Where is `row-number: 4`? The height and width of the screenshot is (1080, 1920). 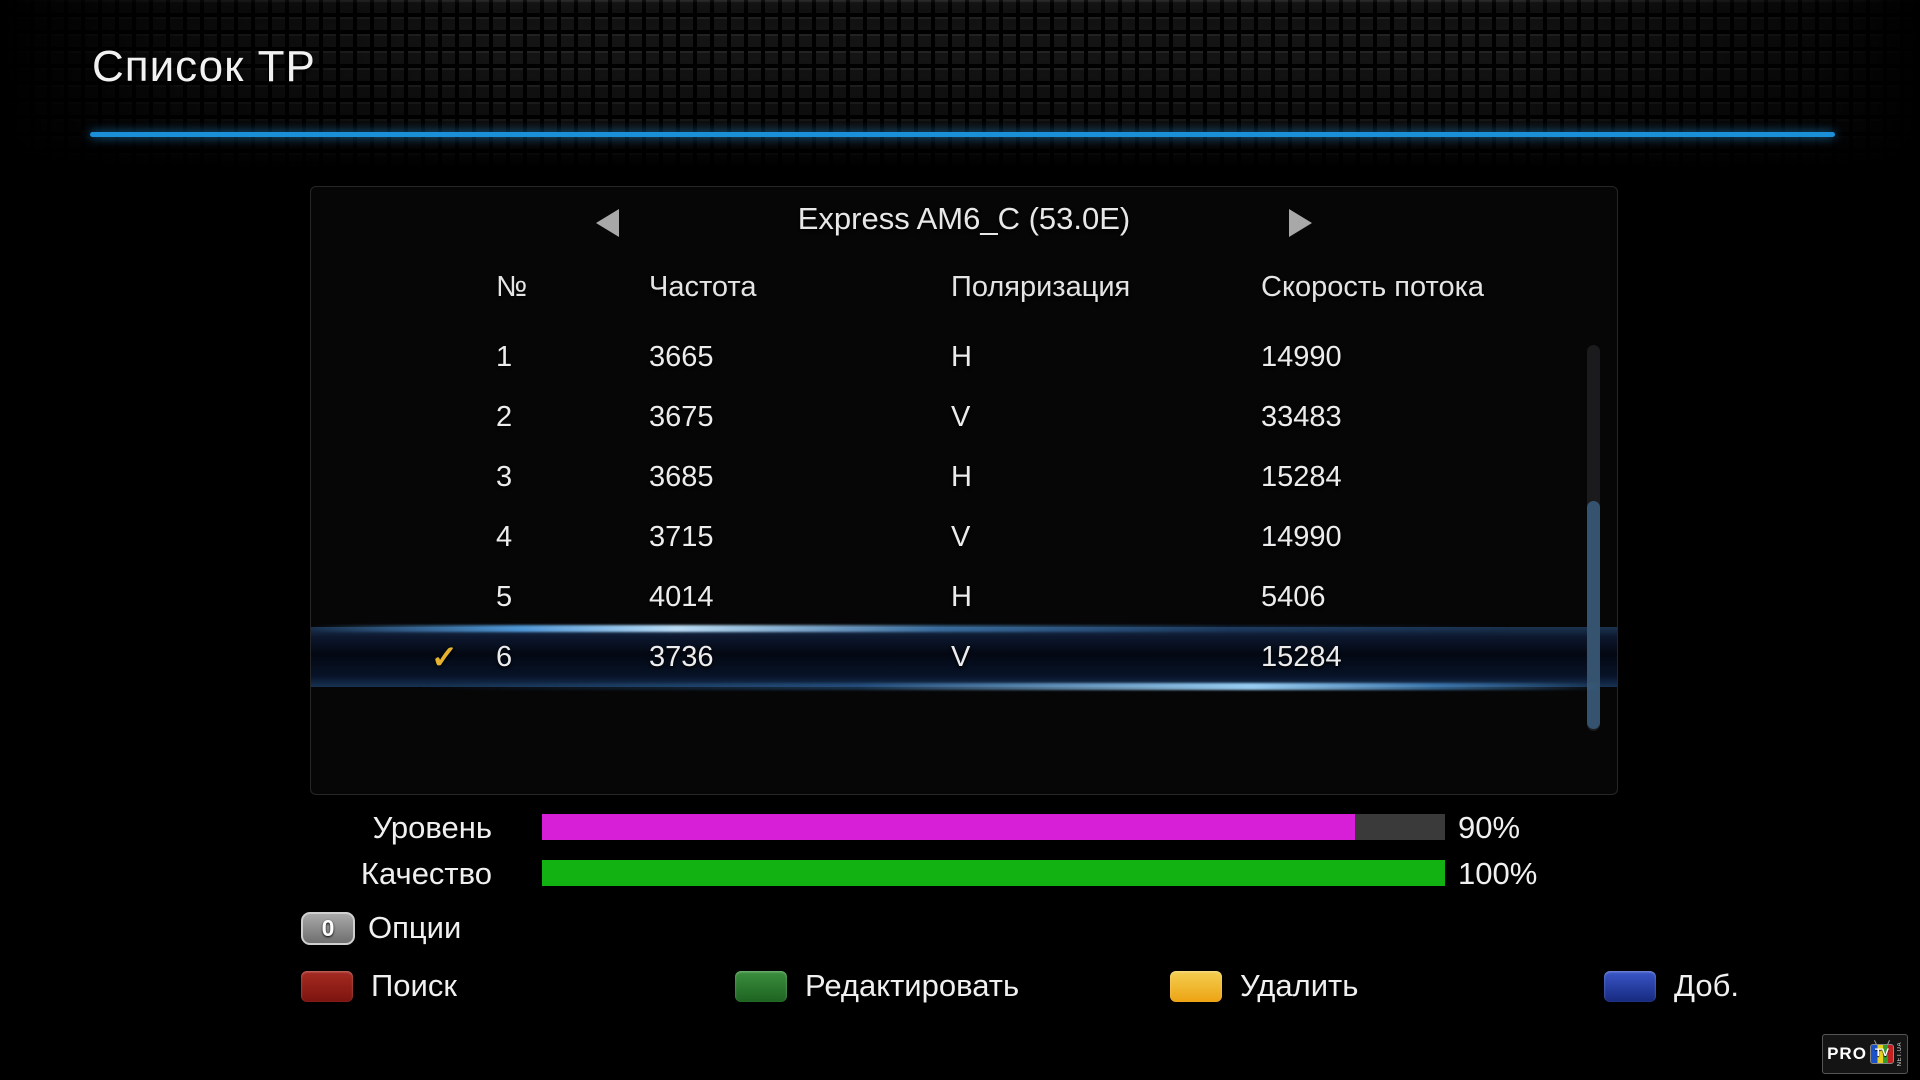
row-number: 4 is located at coordinates (504, 536).